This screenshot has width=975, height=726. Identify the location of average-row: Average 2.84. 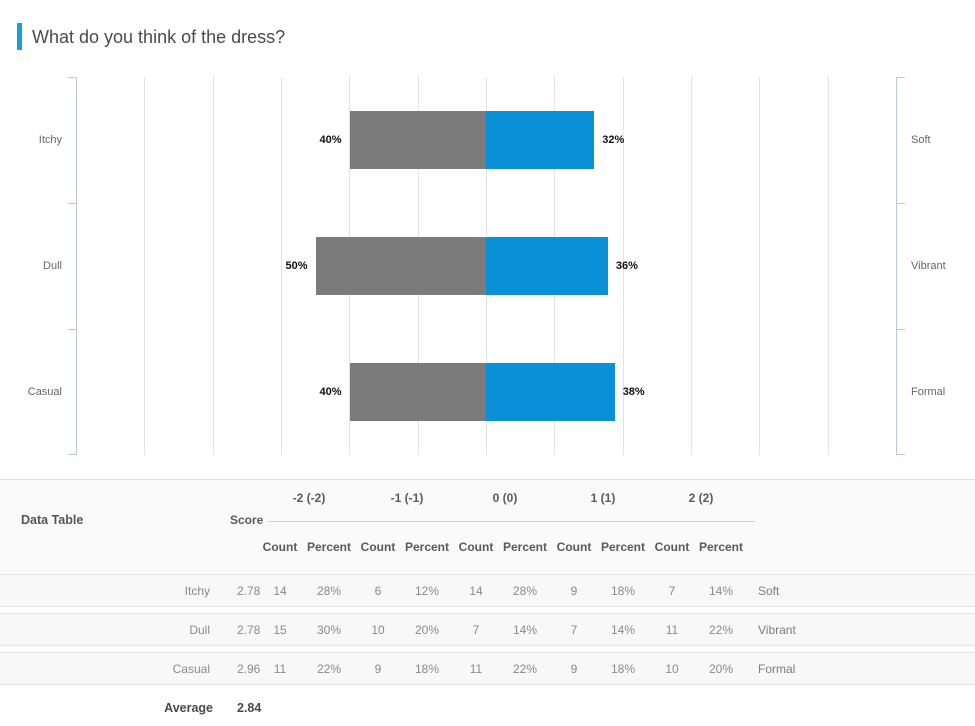
(487, 708).